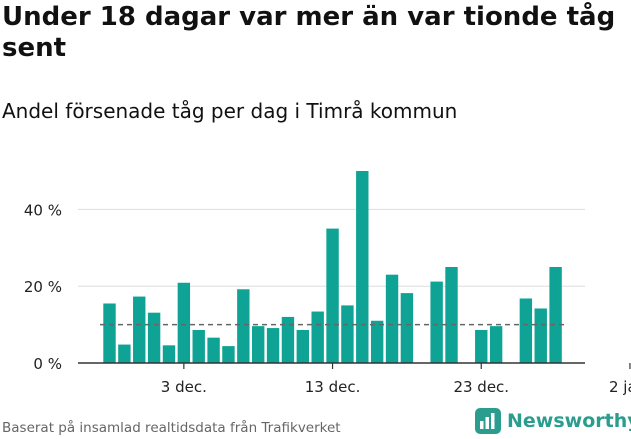  I want to click on x-tick-label: 23 dec., so click(481, 387).